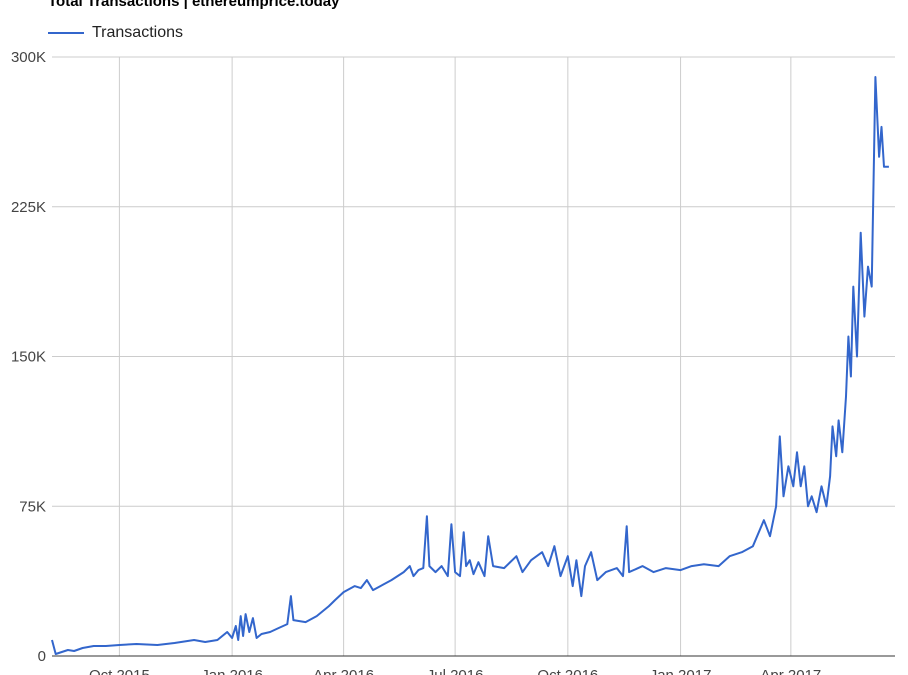 This screenshot has height=675, width=908. I want to click on legend-swatch-transactions, so click(66, 33).